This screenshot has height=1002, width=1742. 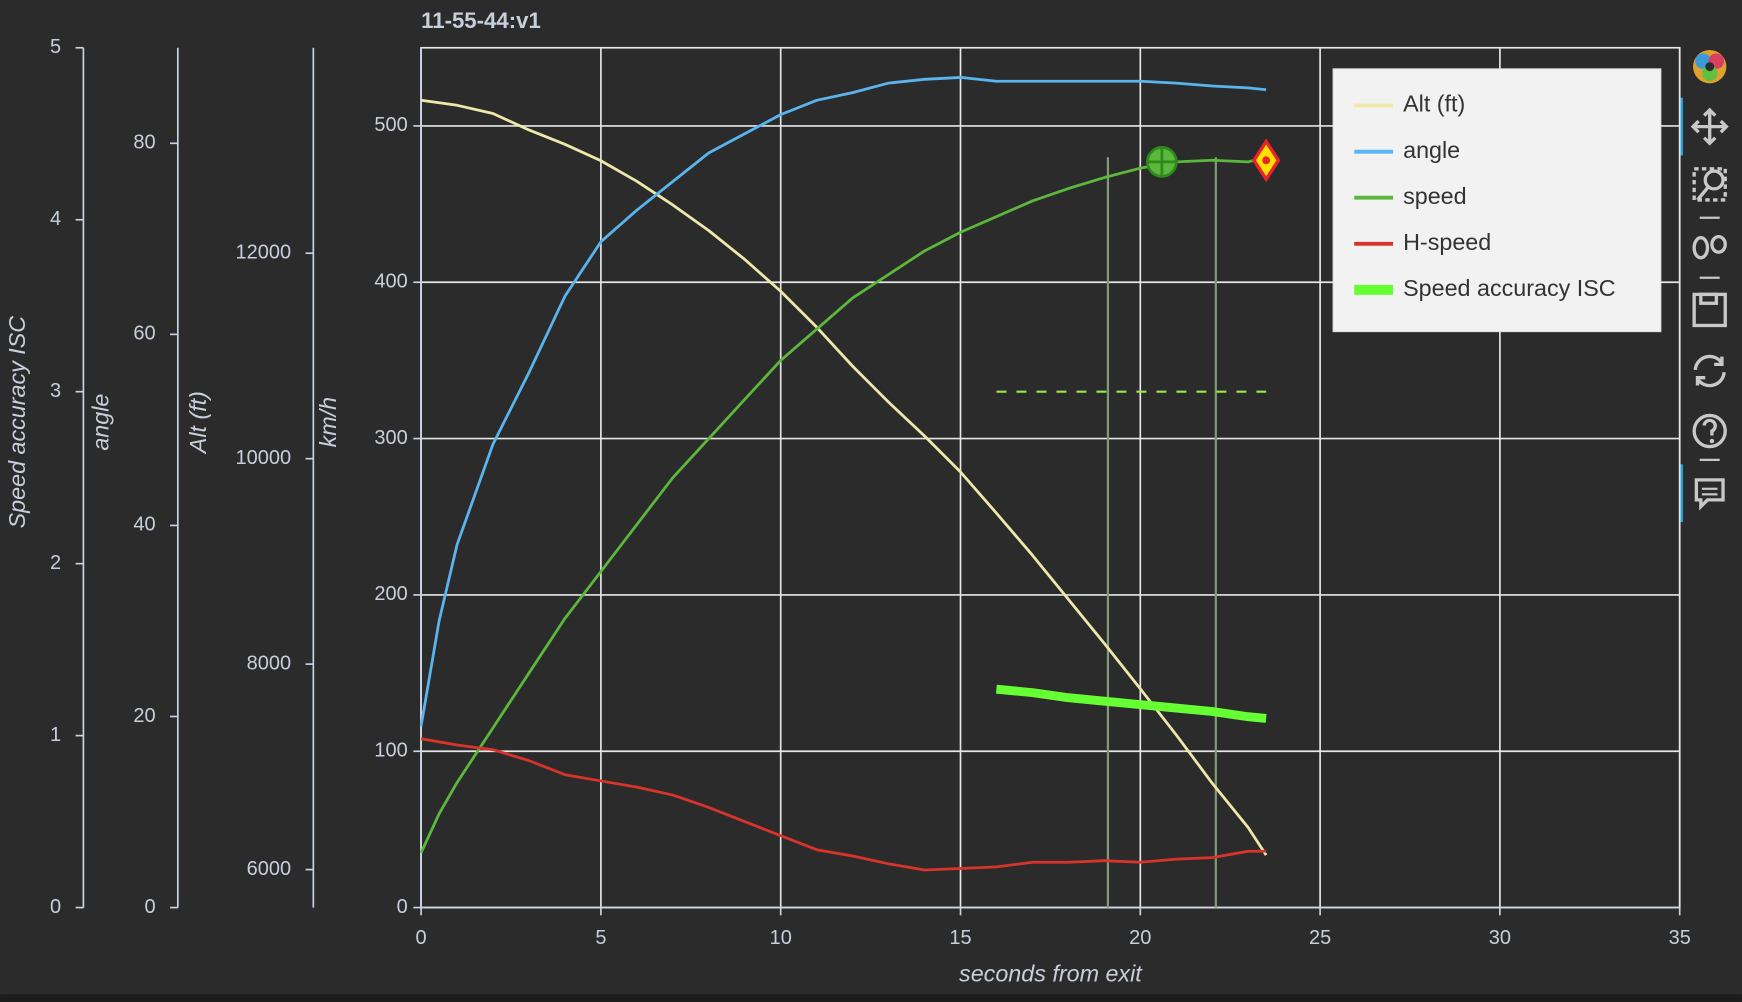 I want to click on y-tick-label: 0, so click(x=402, y=907).